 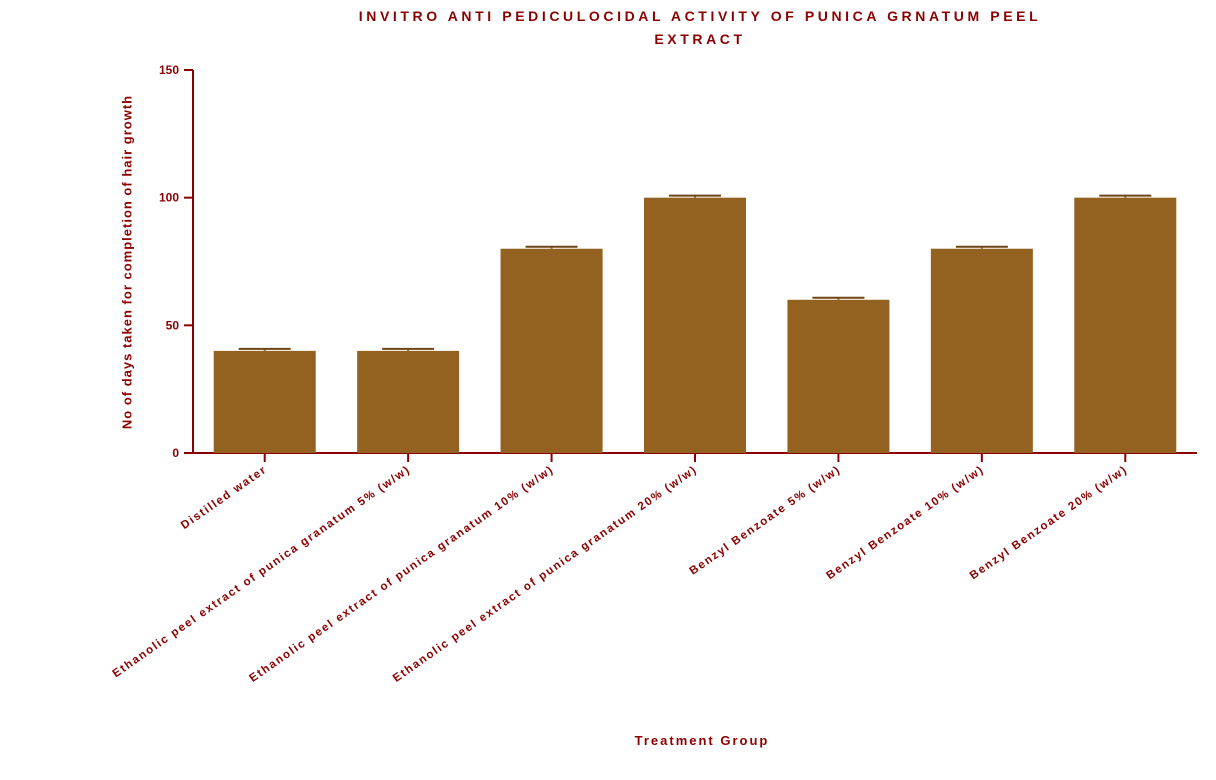 What do you see at coordinates (766, 521) in the screenshot?
I see `x-tick-label: Benzyl Benzoate 5% (w/w)` at bounding box center [766, 521].